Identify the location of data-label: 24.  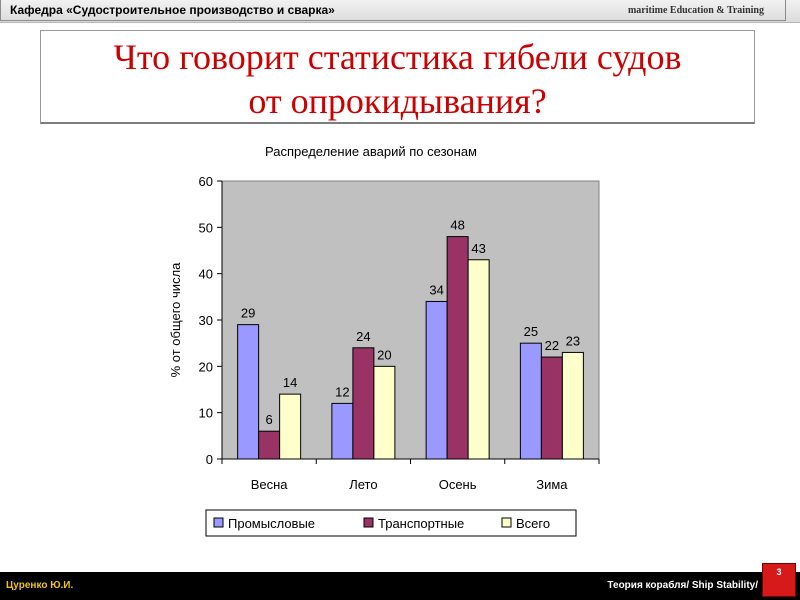
(363, 336).